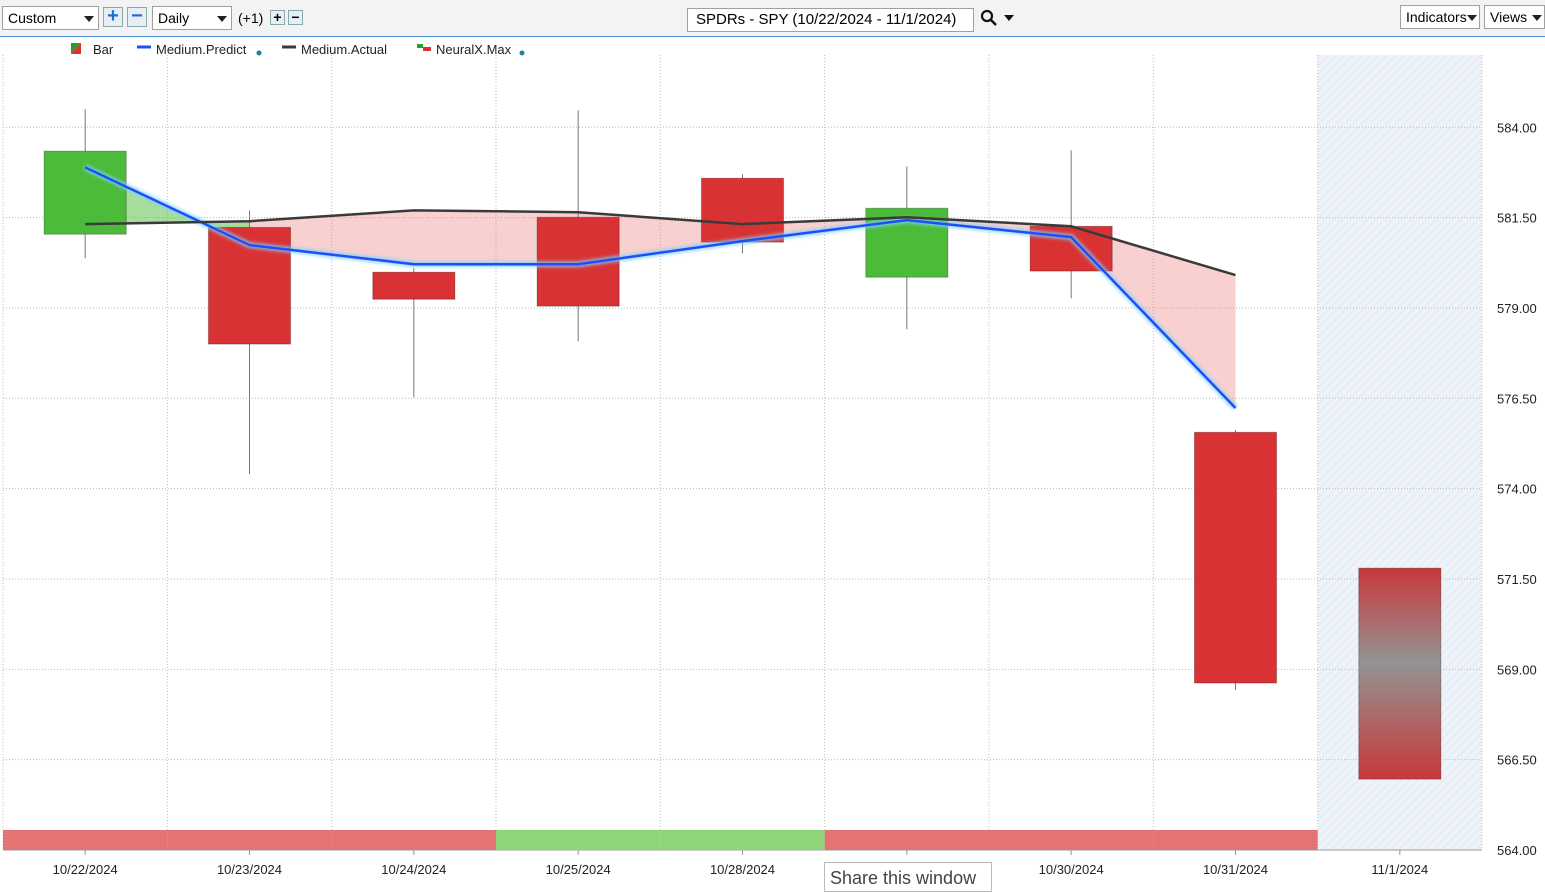 The height and width of the screenshot is (892, 1545). I want to click on period-select: Daily, so click(192, 18).